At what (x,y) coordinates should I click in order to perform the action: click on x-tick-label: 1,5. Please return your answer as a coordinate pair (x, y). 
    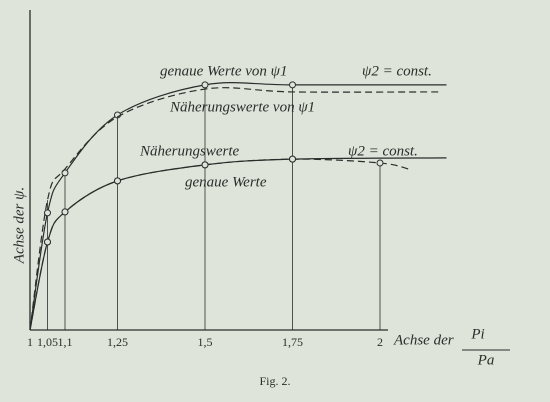
    Looking at the image, I should click on (205, 342).